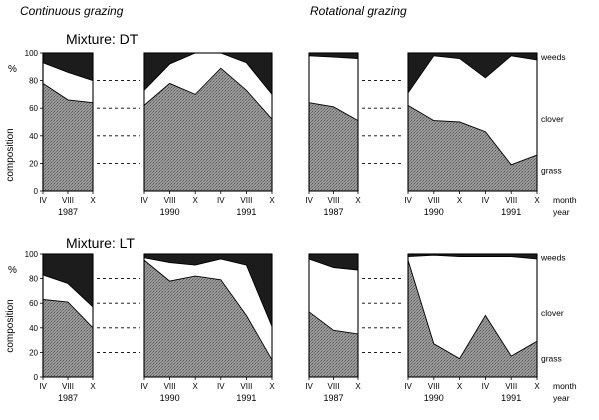 The width and height of the screenshot is (599, 420). What do you see at coordinates (12, 270) in the screenshot?
I see `y-axis-unit-lt: %` at bounding box center [12, 270].